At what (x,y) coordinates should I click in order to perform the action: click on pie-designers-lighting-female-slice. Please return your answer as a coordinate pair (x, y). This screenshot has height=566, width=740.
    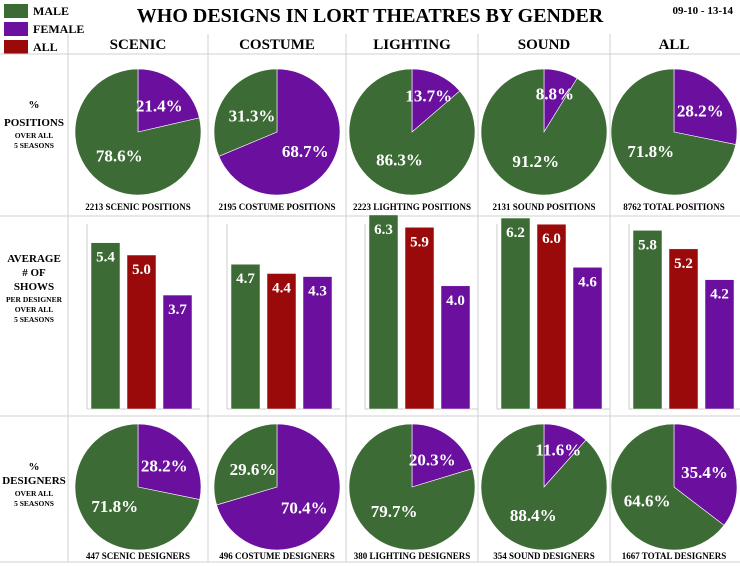
    Looking at the image, I should click on (442, 455).